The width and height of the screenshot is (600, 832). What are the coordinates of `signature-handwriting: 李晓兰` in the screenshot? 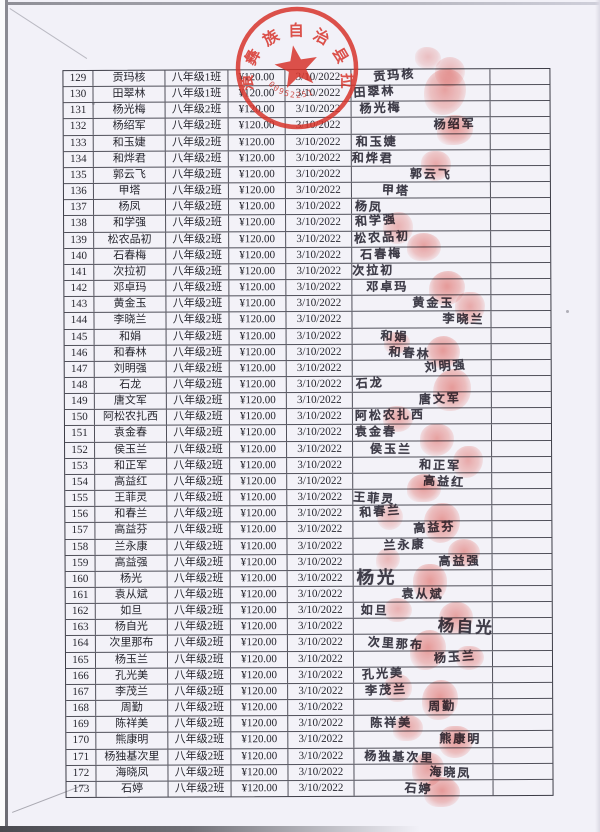 It's located at (463, 319).